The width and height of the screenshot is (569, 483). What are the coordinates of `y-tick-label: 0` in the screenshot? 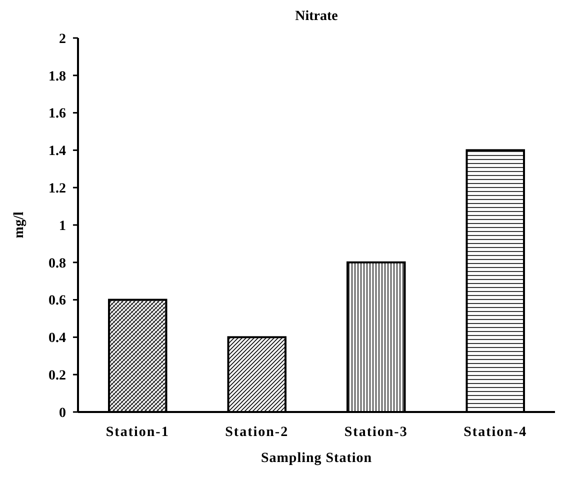 It's located at (62, 413).